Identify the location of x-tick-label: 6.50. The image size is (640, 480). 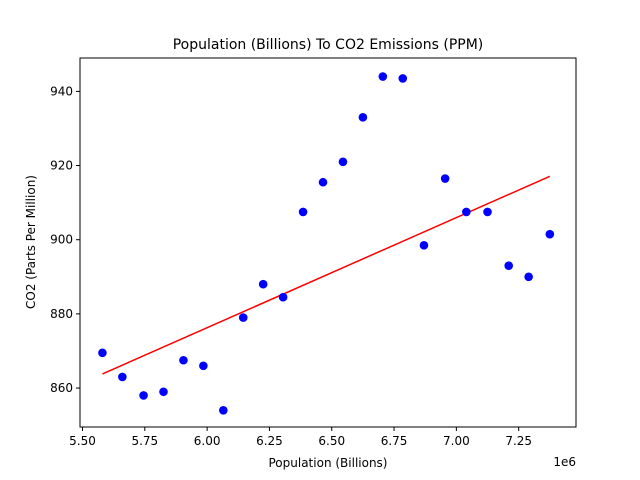
(331, 441).